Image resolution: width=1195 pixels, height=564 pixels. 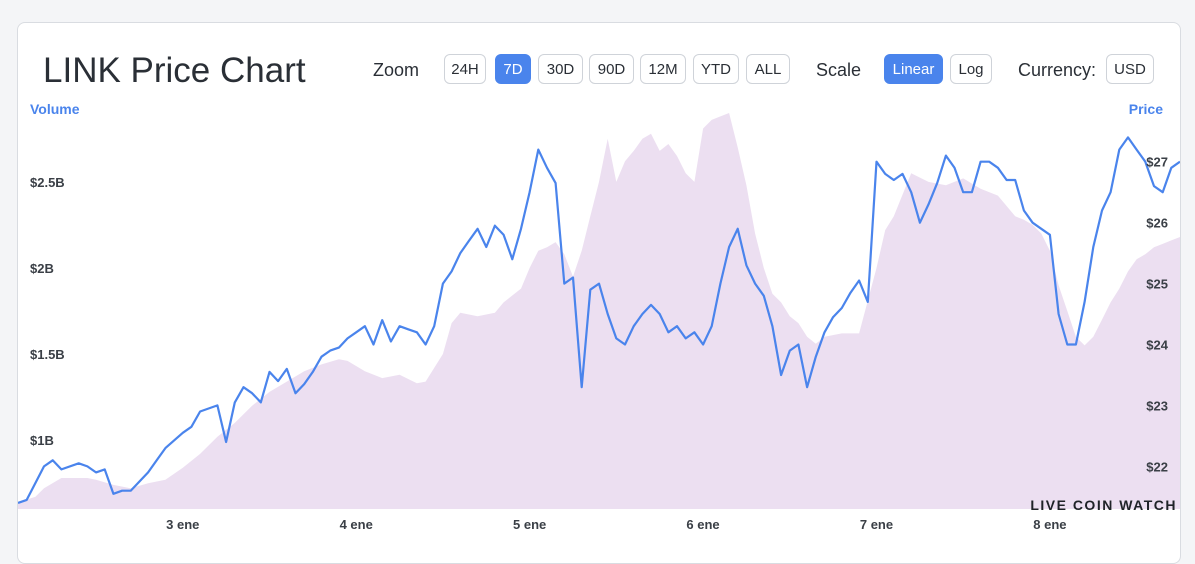 What do you see at coordinates (768, 69) in the screenshot?
I see `zoom-all-button: ALL` at bounding box center [768, 69].